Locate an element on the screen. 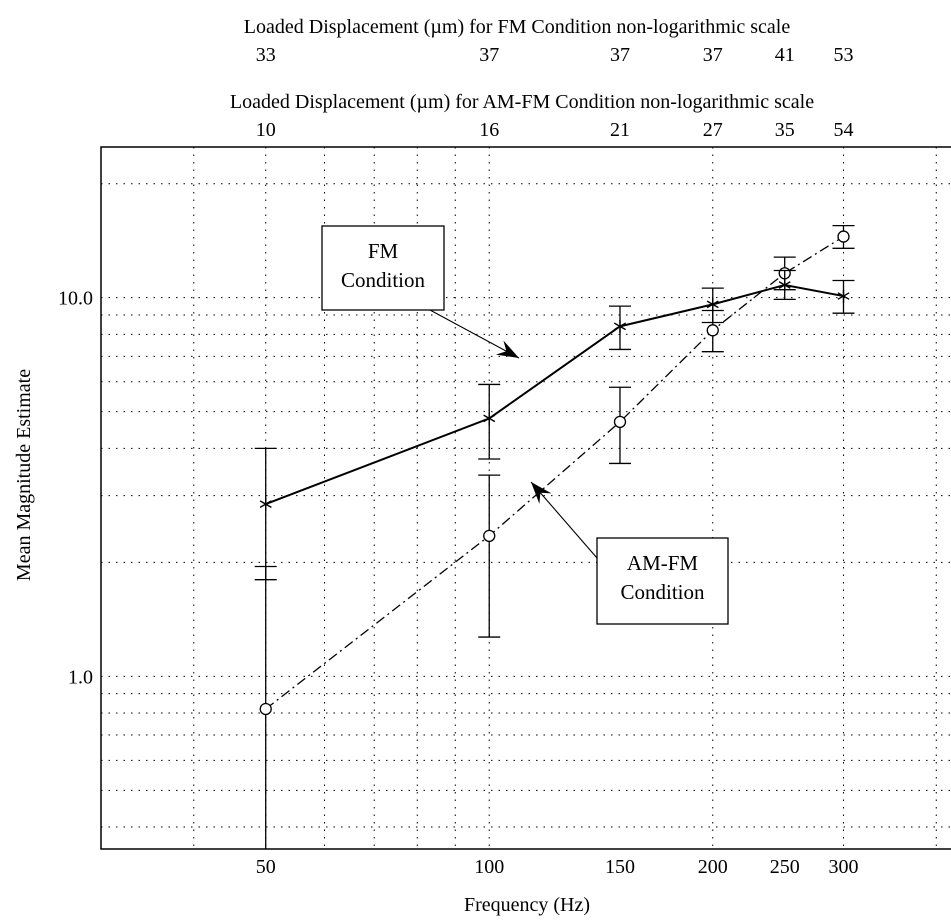  y-tick-label: 1.0 is located at coordinates (80, 677).